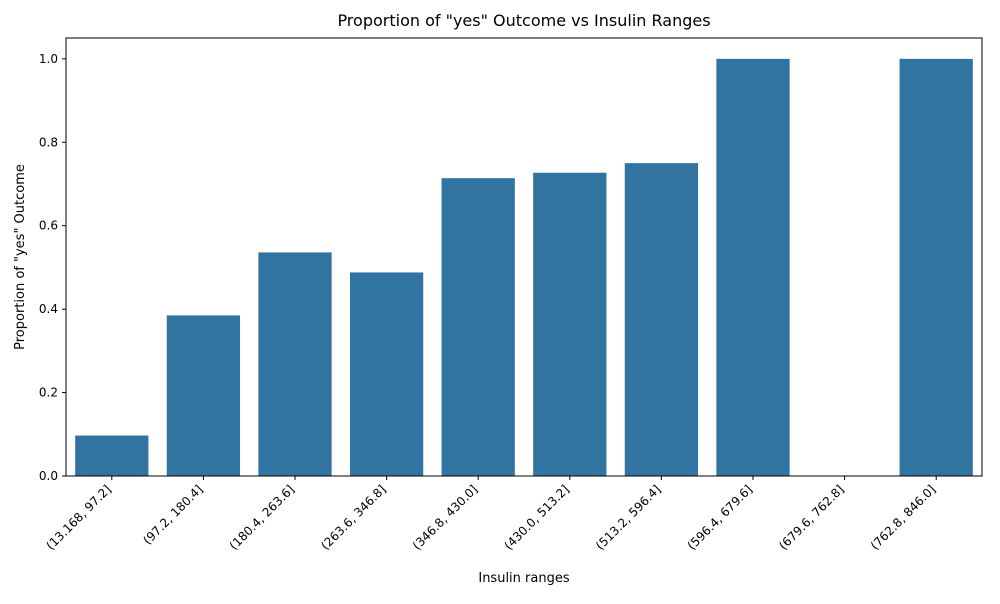  What do you see at coordinates (20, 257) in the screenshot?
I see `y-axis-label: Proportion of "yes" Outcome` at bounding box center [20, 257].